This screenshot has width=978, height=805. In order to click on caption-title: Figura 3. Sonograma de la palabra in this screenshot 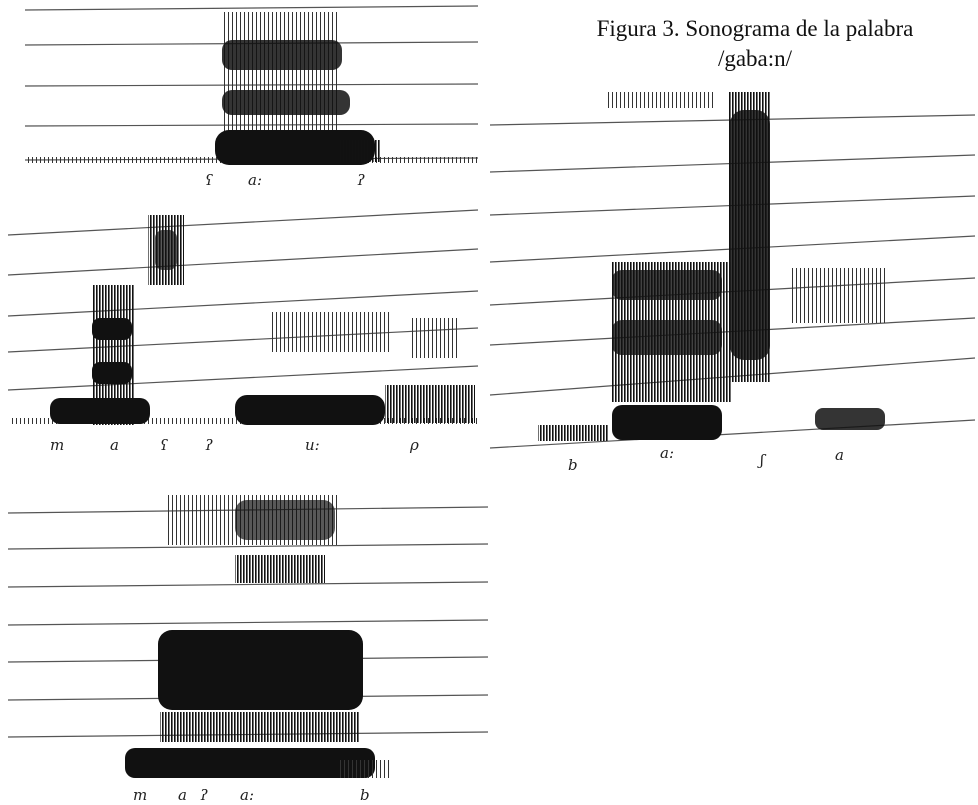, I will do `click(755, 28)`.